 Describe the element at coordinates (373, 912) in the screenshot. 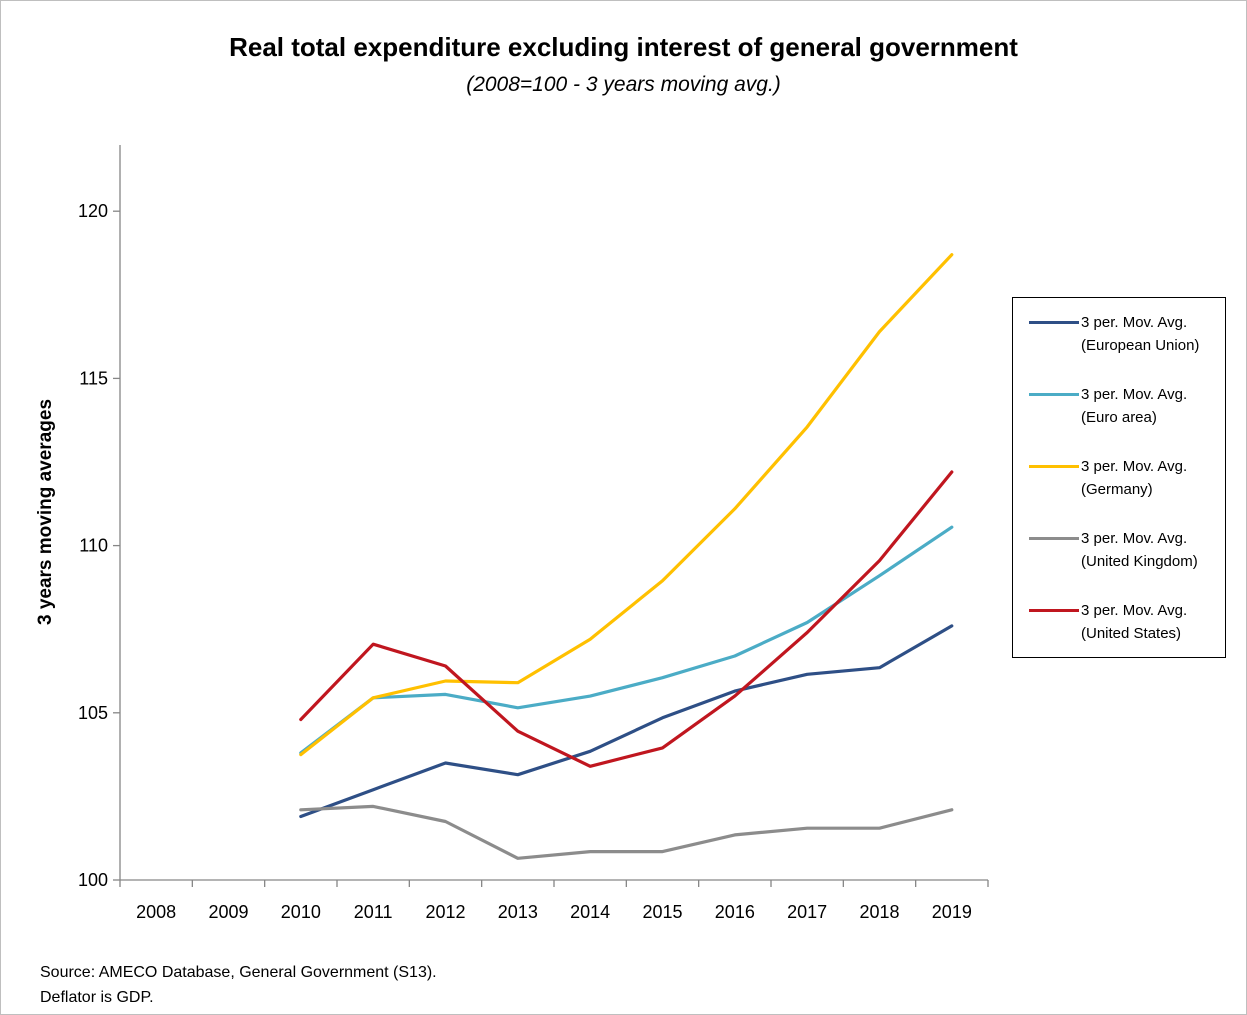

I see `x-tick-label: 2011` at that location.